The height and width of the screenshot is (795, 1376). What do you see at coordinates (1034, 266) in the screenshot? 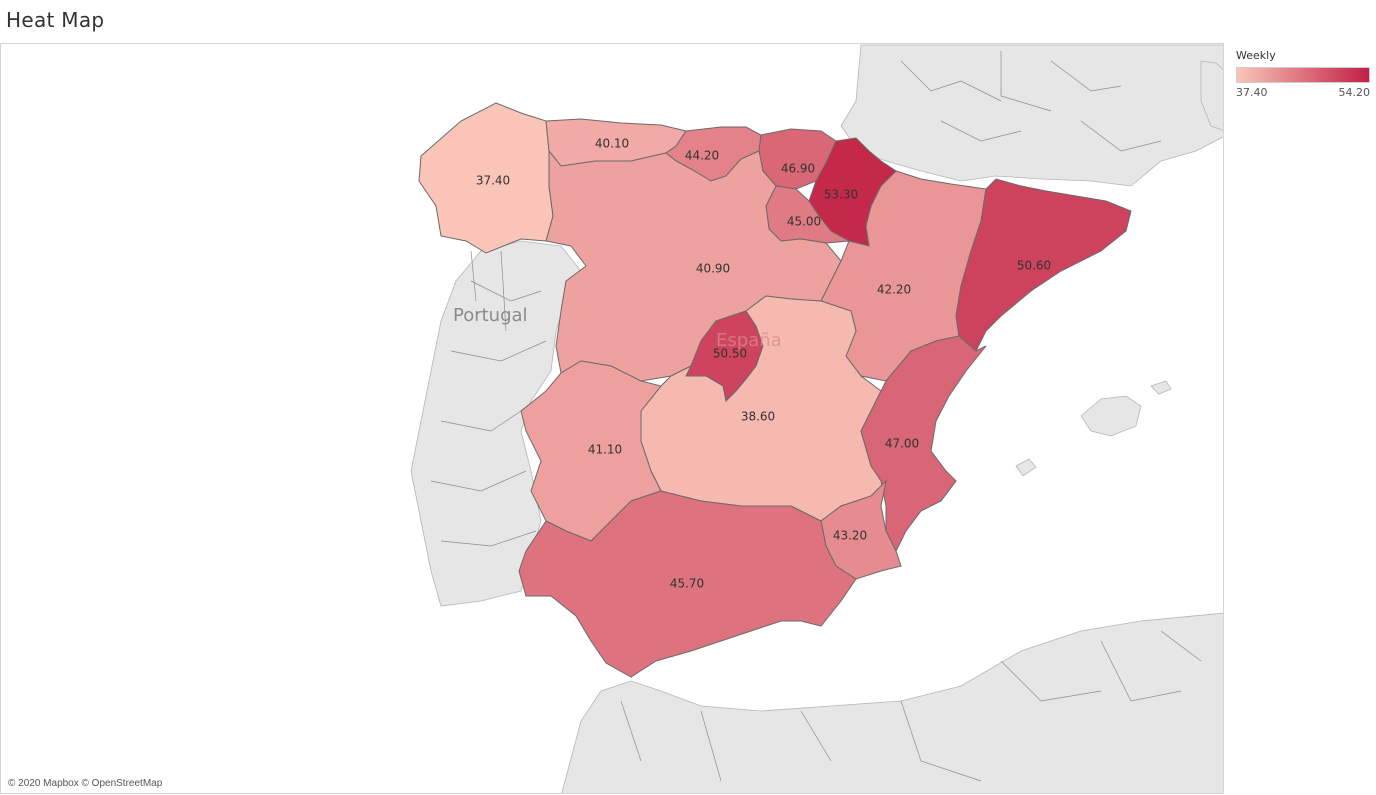
I see `value-label-cataluna: 50.60` at bounding box center [1034, 266].